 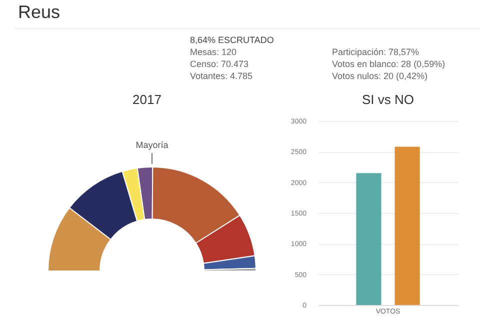 I want to click on chart-title: 2017, so click(x=147, y=99).